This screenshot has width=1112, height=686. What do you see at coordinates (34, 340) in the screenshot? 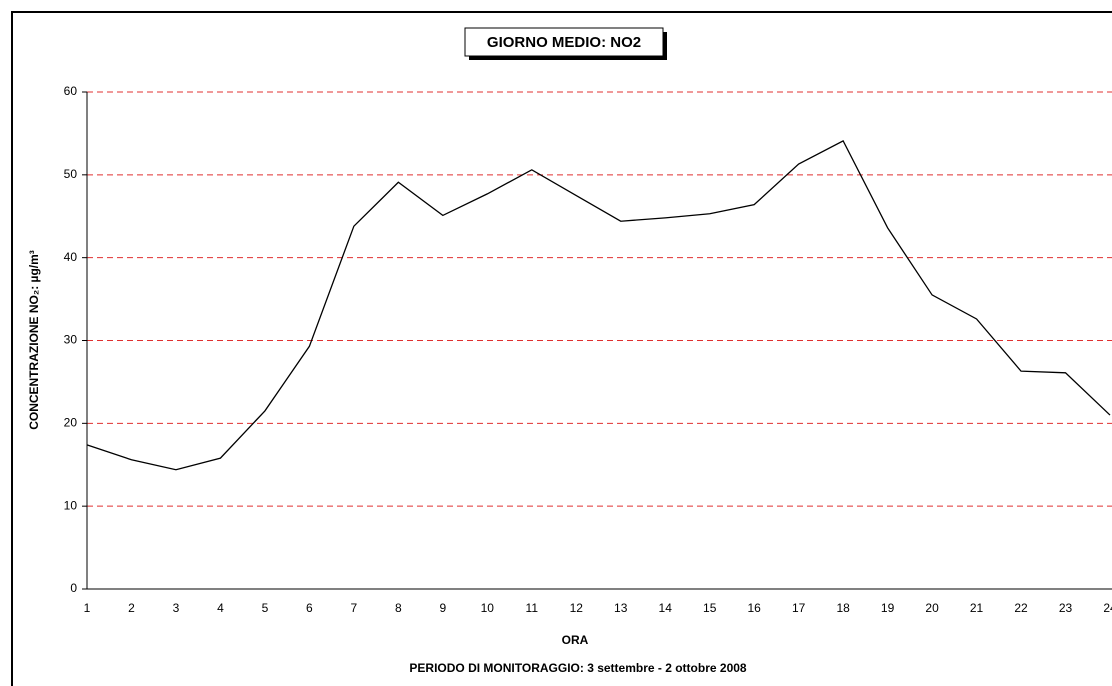
I see `y-axis-label: CONCENTRAZIONE NO₂: µg/m³` at bounding box center [34, 340].